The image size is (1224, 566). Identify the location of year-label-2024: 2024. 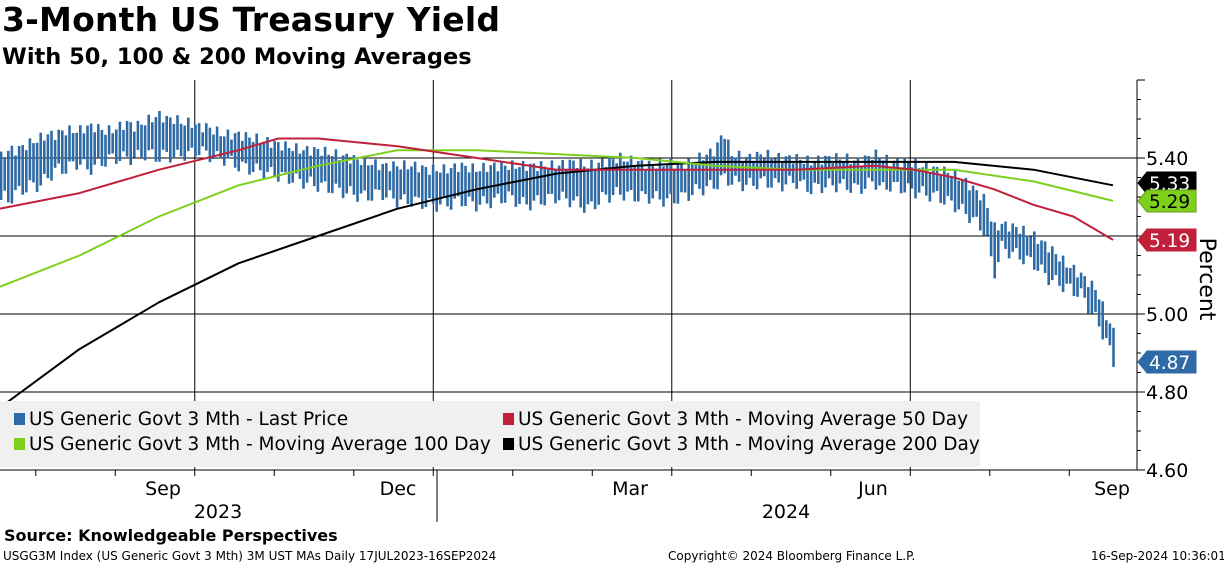
(786, 512).